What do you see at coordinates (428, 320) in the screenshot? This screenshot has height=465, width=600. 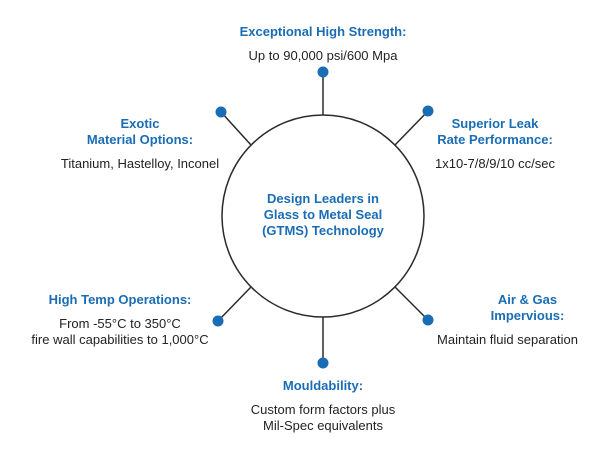 I see `dot-bottom-right` at bounding box center [428, 320].